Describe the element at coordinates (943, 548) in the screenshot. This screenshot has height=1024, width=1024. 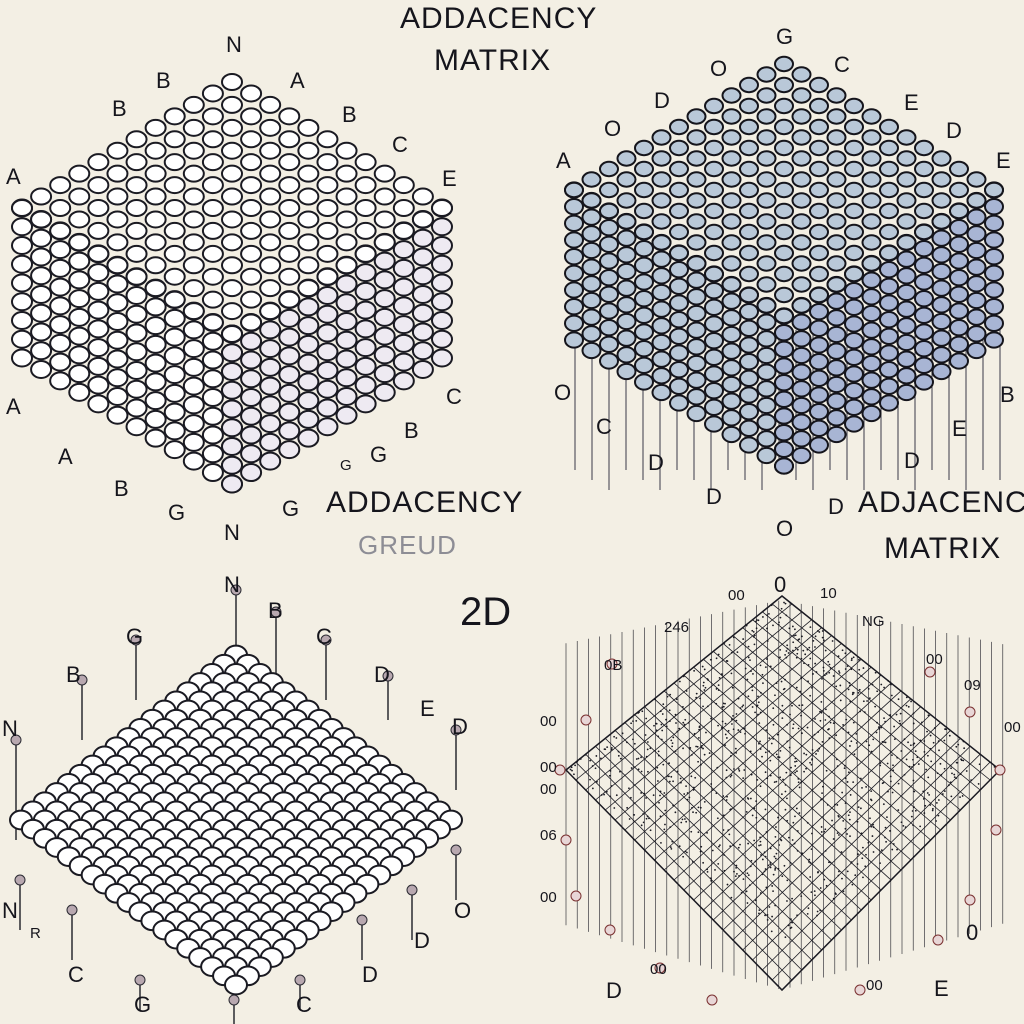
I see `title-mid-right-line2: MATRIX` at that location.